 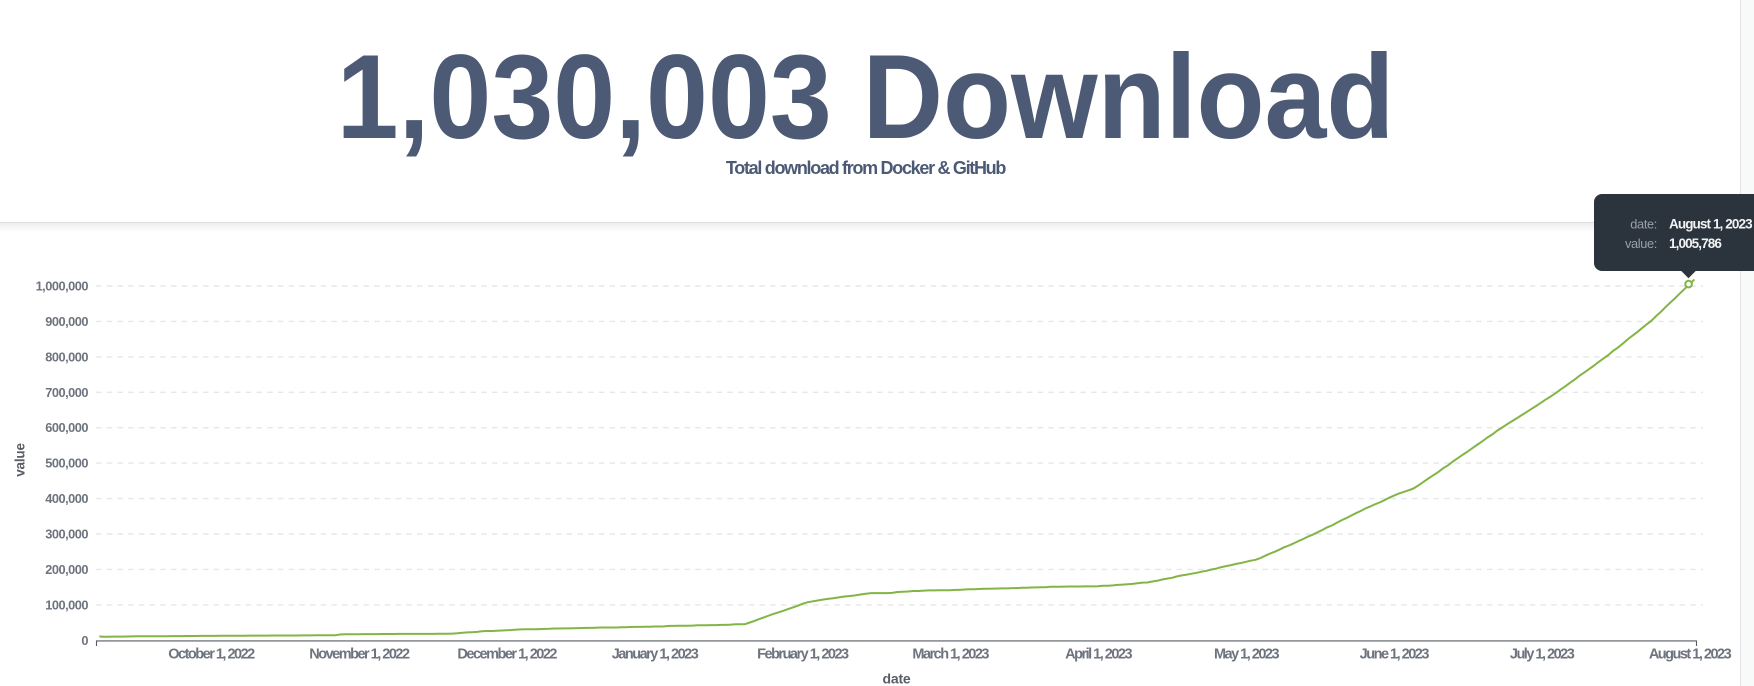 I want to click on svg-text: value:, so click(x=1641, y=243).